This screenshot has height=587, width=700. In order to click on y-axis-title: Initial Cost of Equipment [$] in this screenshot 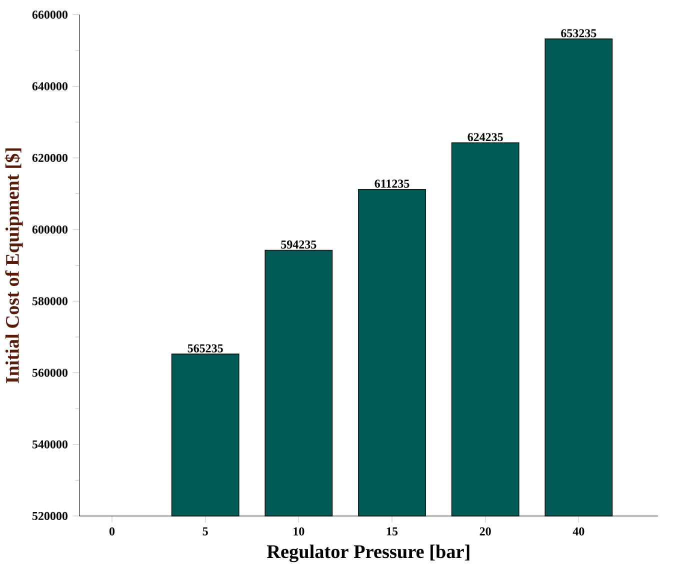, I will do `click(13, 266)`.